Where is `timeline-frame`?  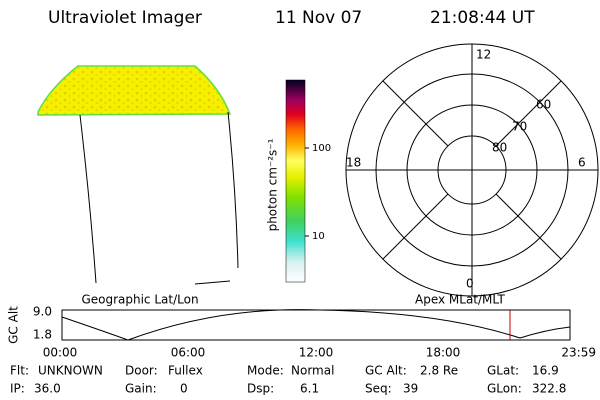 timeline-frame is located at coordinates (316, 325).